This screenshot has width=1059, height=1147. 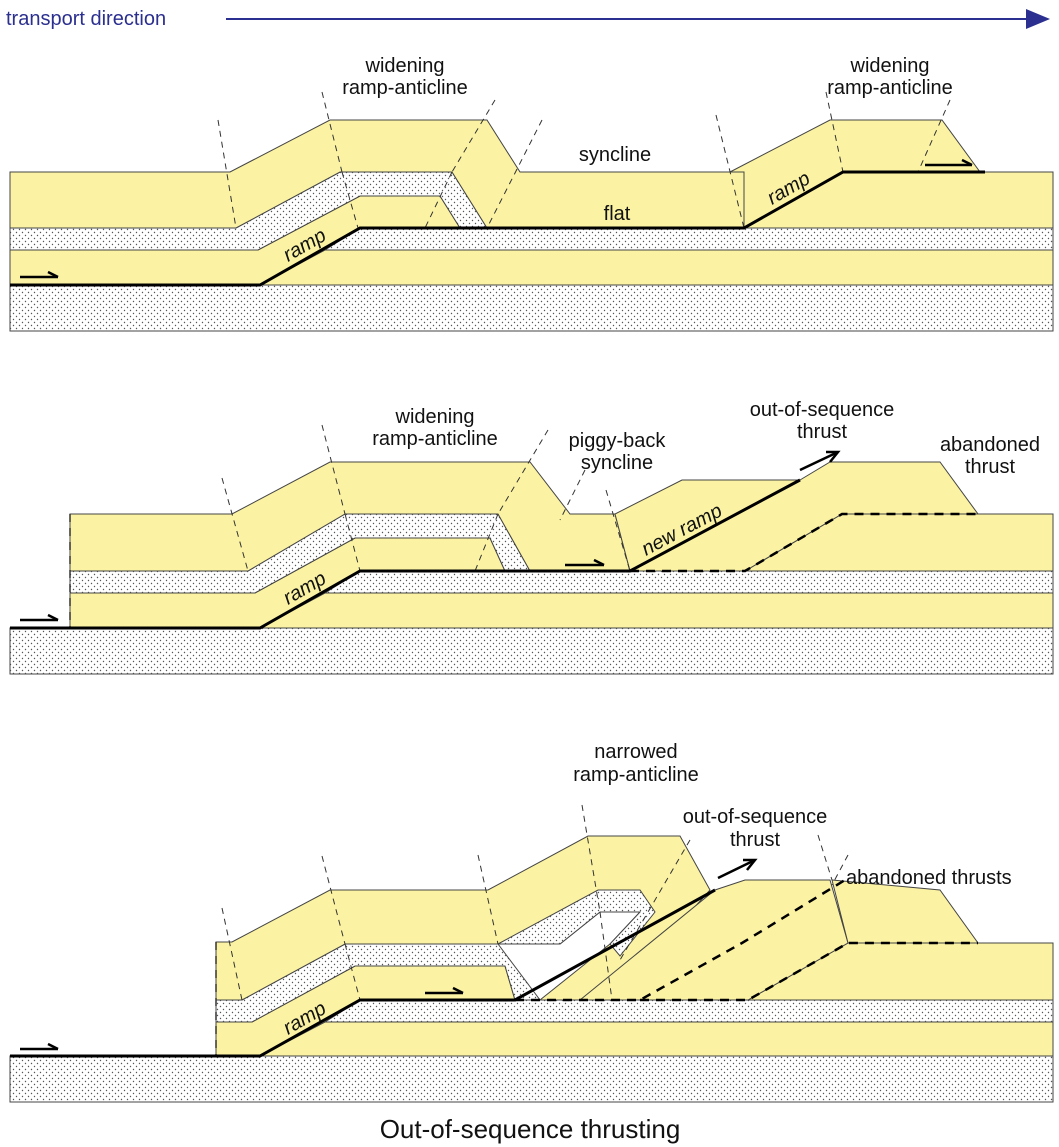 What do you see at coordinates (990, 445) in the screenshot?
I see `abandoned-thrust-label-a: abandoned` at bounding box center [990, 445].